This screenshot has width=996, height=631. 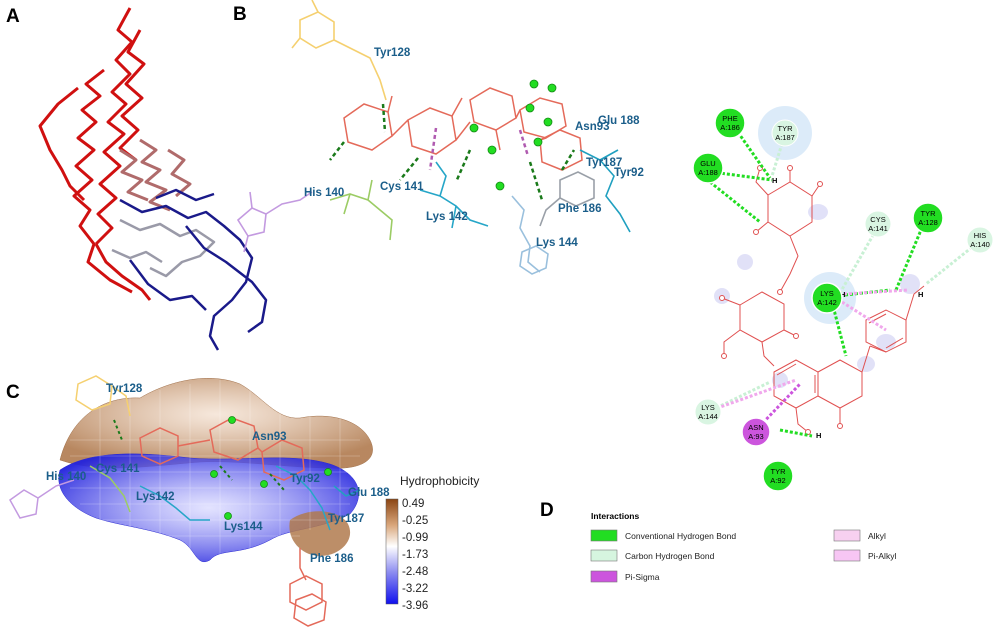 I want to click on hyd-tick-0: 0.49, so click(x=413, y=504).